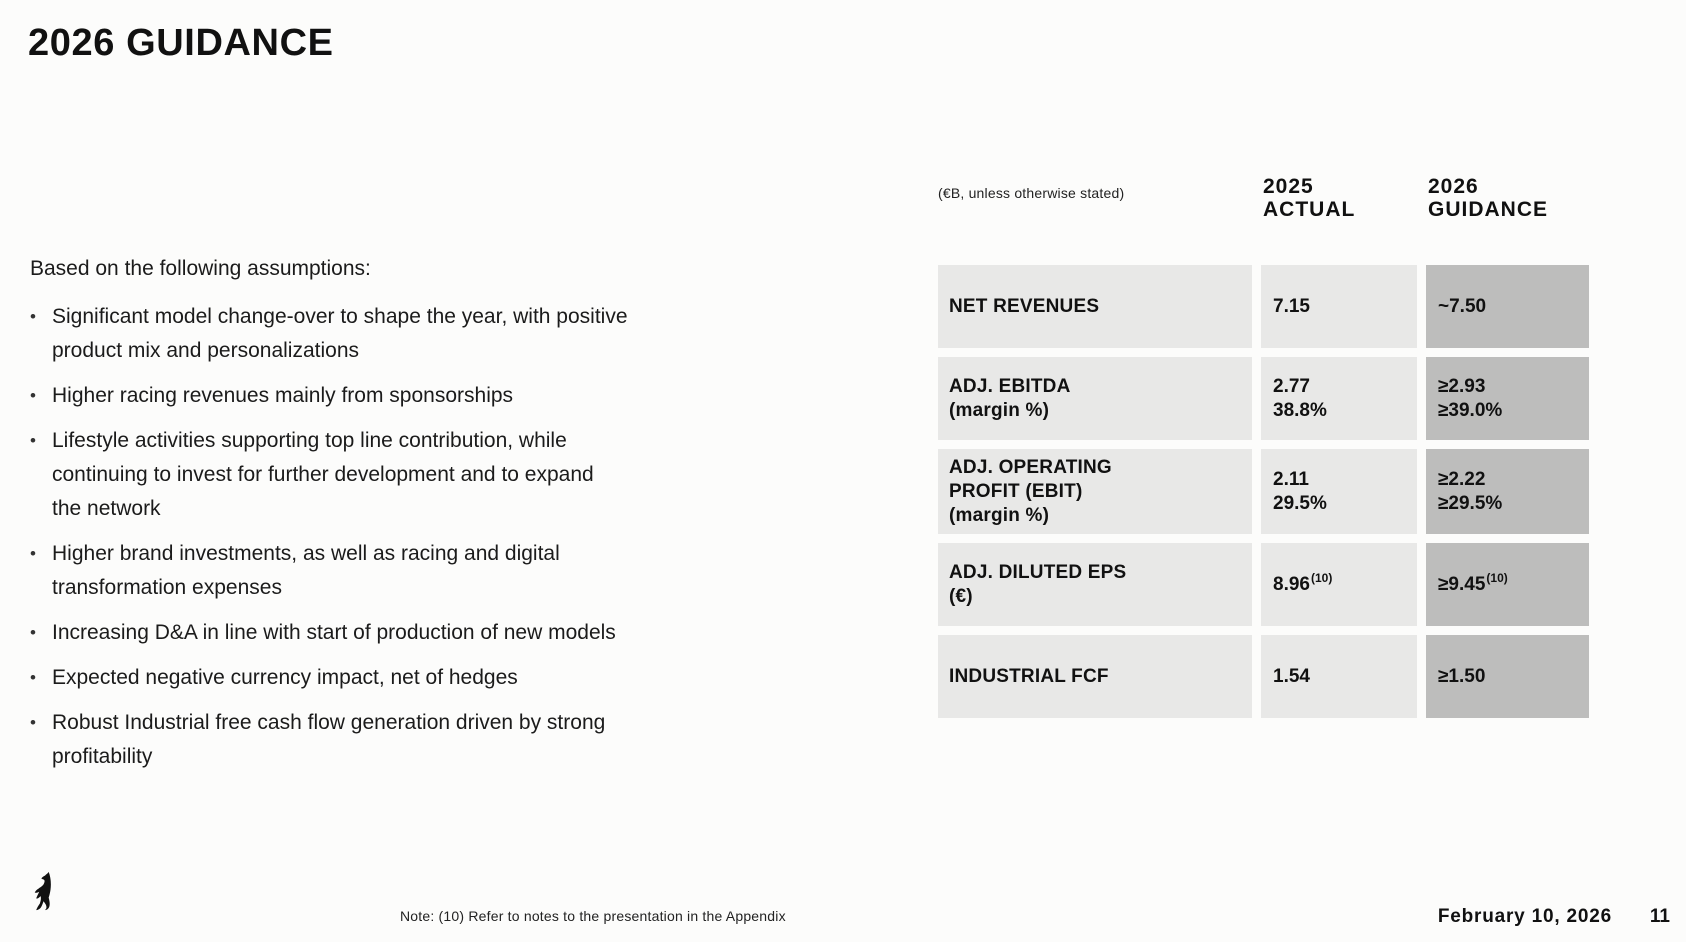 Image resolution: width=1686 pixels, height=942 pixels. Describe the element at coordinates (1659, 916) in the screenshot. I see `page-number: 11` at that location.